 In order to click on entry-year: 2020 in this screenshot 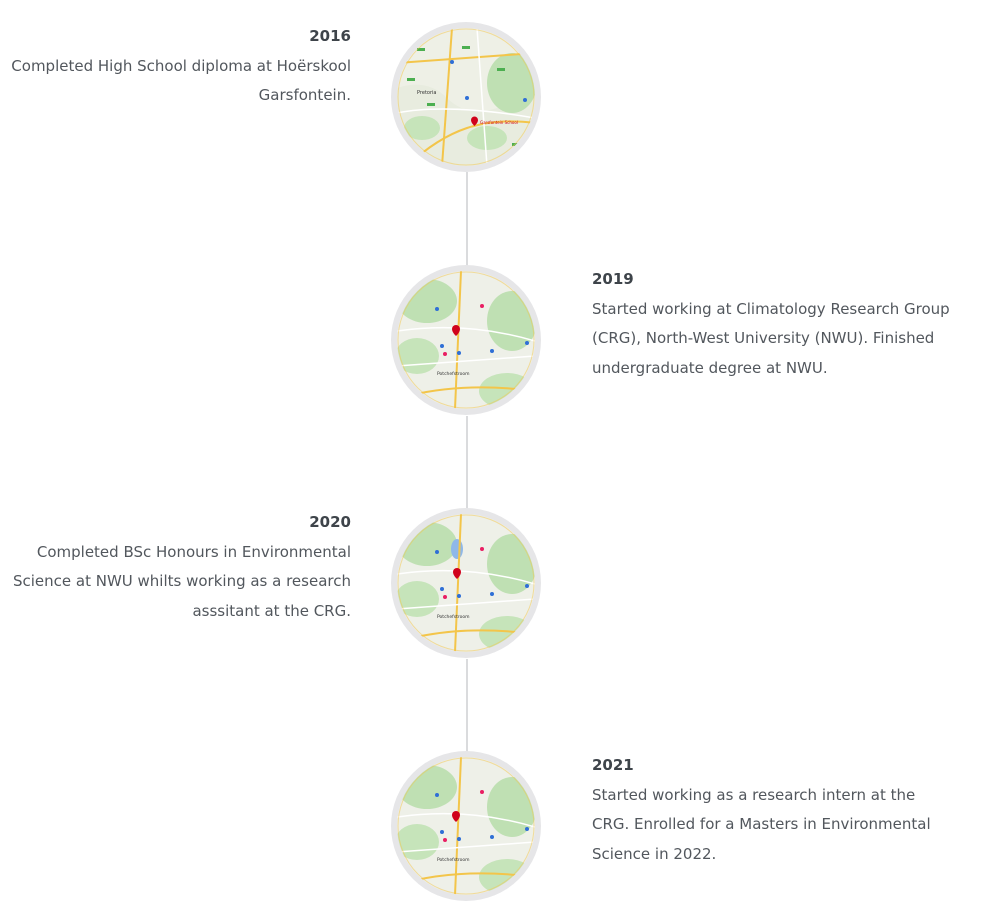, I will do `click(330, 522)`.